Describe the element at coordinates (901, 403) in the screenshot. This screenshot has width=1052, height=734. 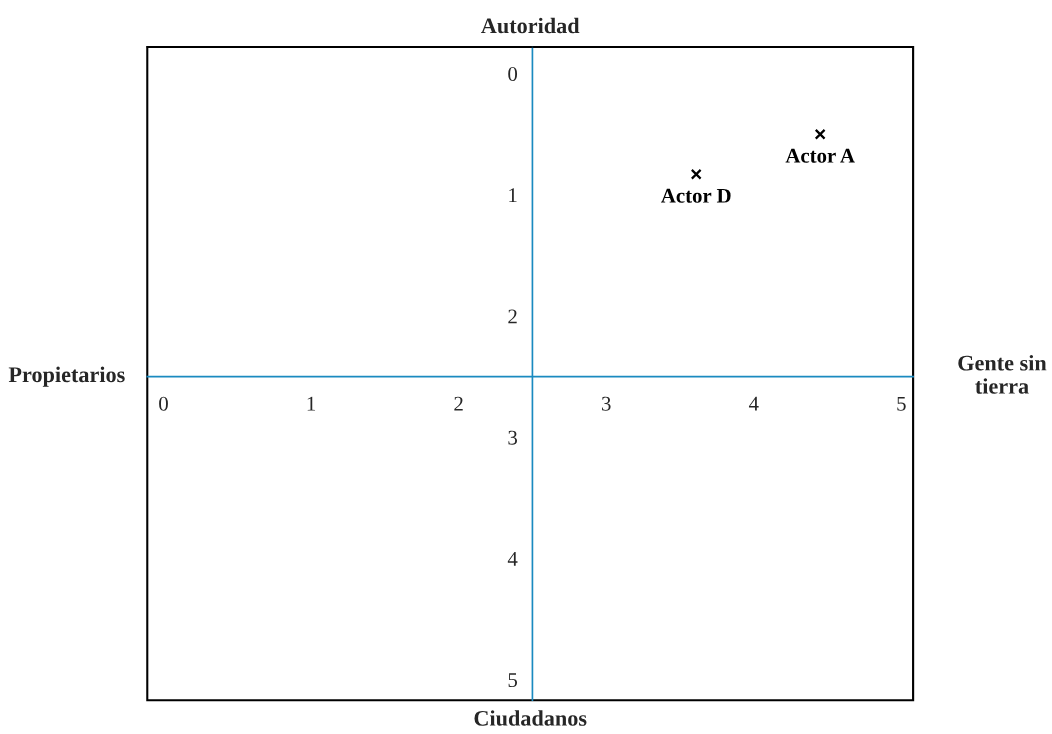
I see `x-tick-label: 5` at that location.